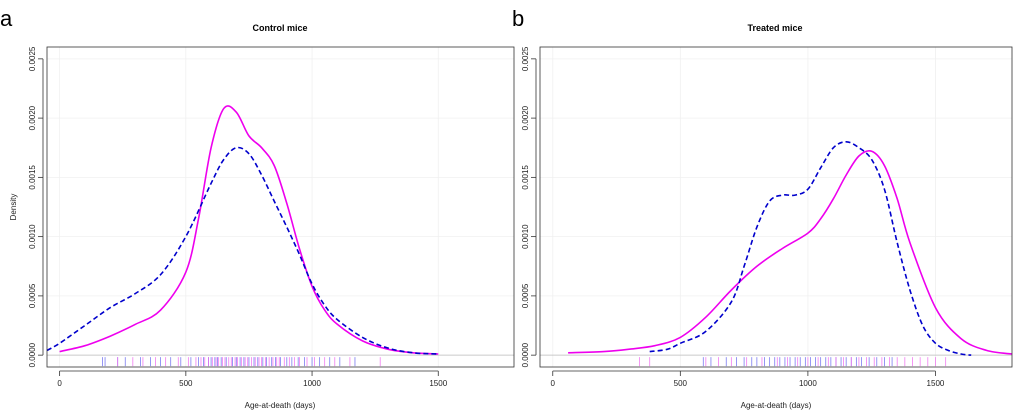  What do you see at coordinates (6, 18) in the screenshot?
I see `panel-letter: a` at bounding box center [6, 18].